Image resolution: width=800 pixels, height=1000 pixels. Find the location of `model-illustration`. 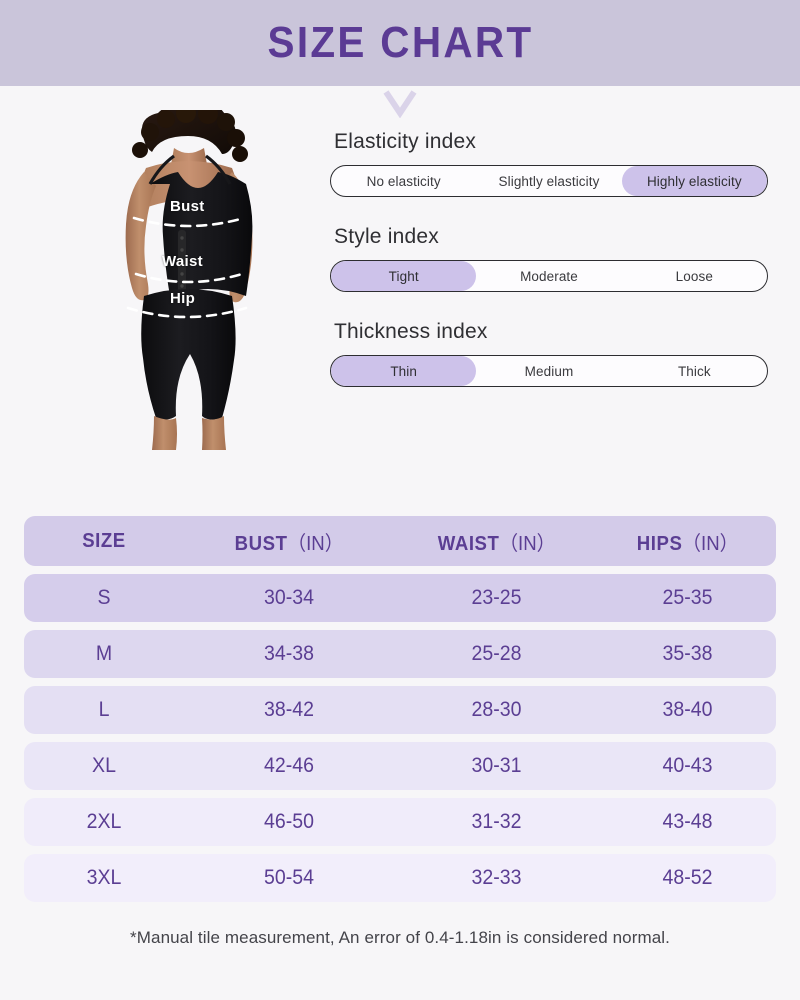

model-illustration is located at coordinates (189, 275).